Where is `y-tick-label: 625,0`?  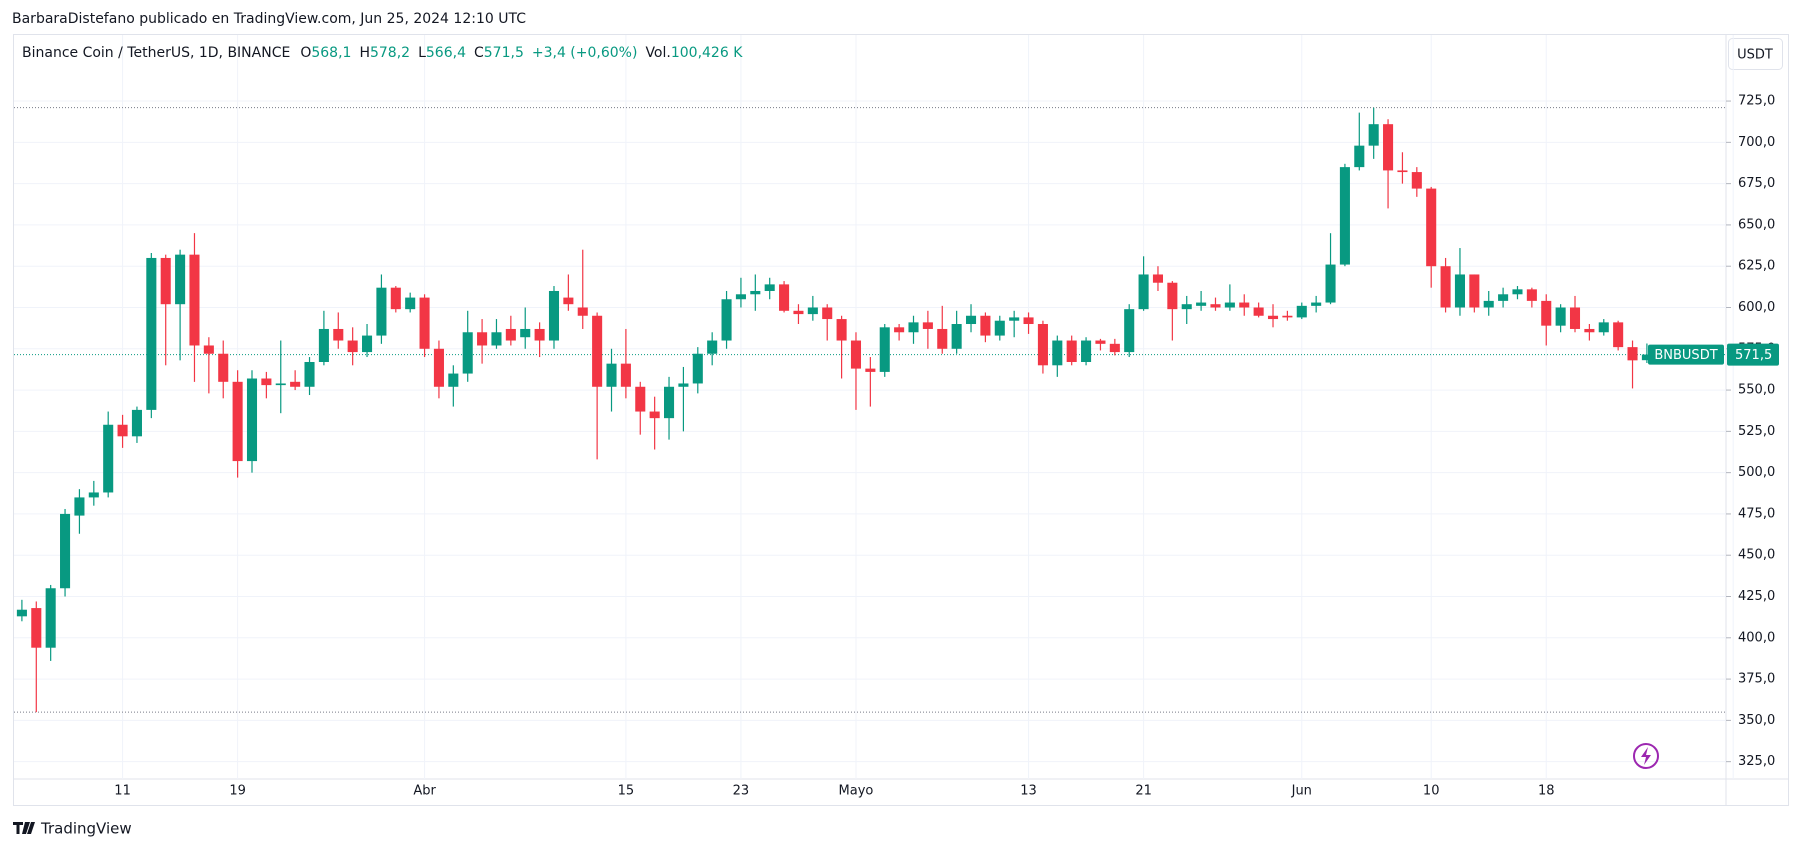 y-tick-label: 625,0 is located at coordinates (1756, 266).